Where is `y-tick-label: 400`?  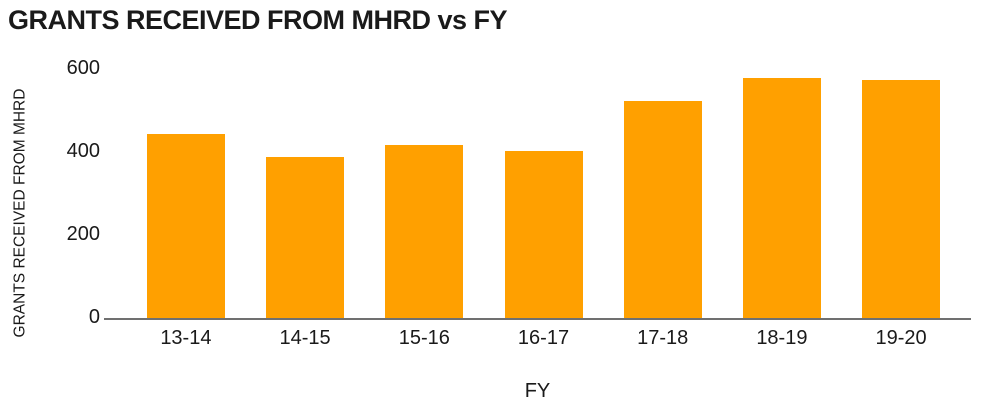 y-tick-label: 400 is located at coordinates (83, 151).